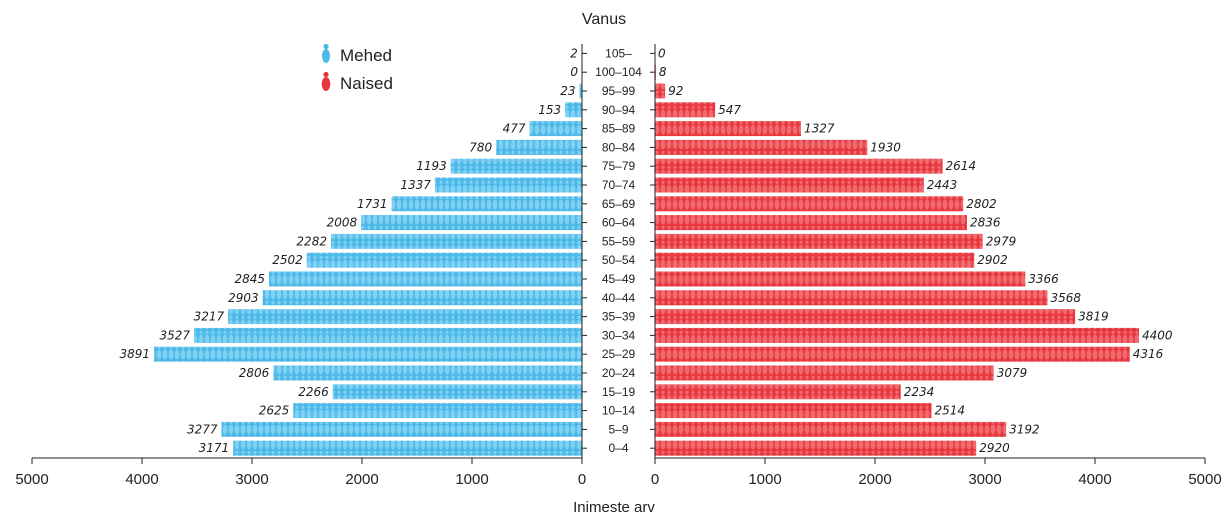 The height and width of the screenshot is (521, 1228). Describe the element at coordinates (961, 166) in the screenshot. I see `female-value-label: 2614` at that location.